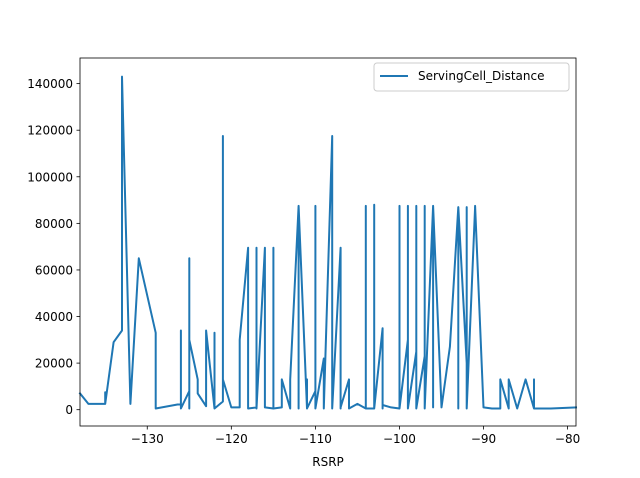  Describe the element at coordinates (54, 270) in the screenshot. I see `y-tick-label: 60000` at that location.